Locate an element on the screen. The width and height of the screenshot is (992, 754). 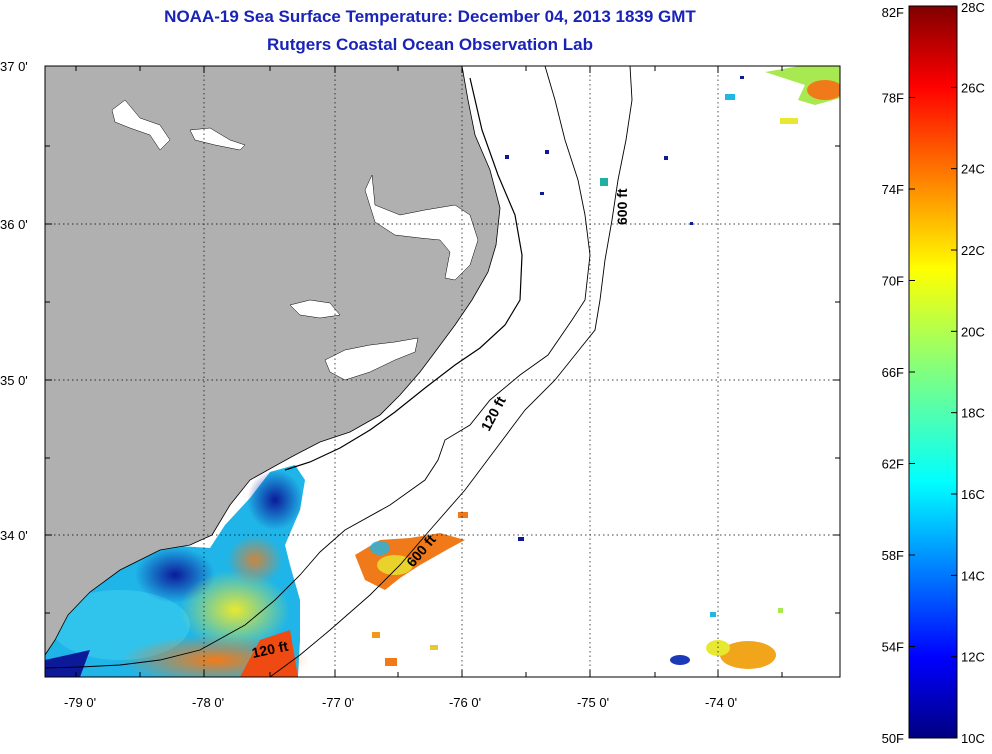
colorbar-c-label: 20C is located at coordinates (973, 331).